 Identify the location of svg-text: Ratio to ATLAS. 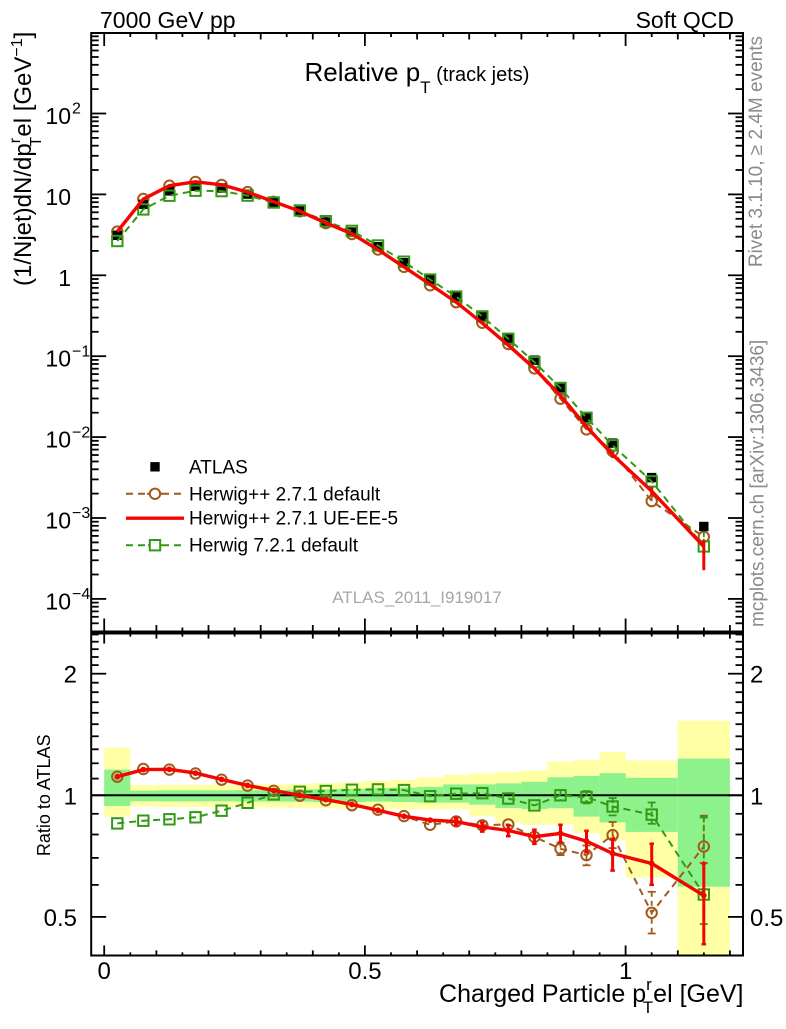
(44, 795).